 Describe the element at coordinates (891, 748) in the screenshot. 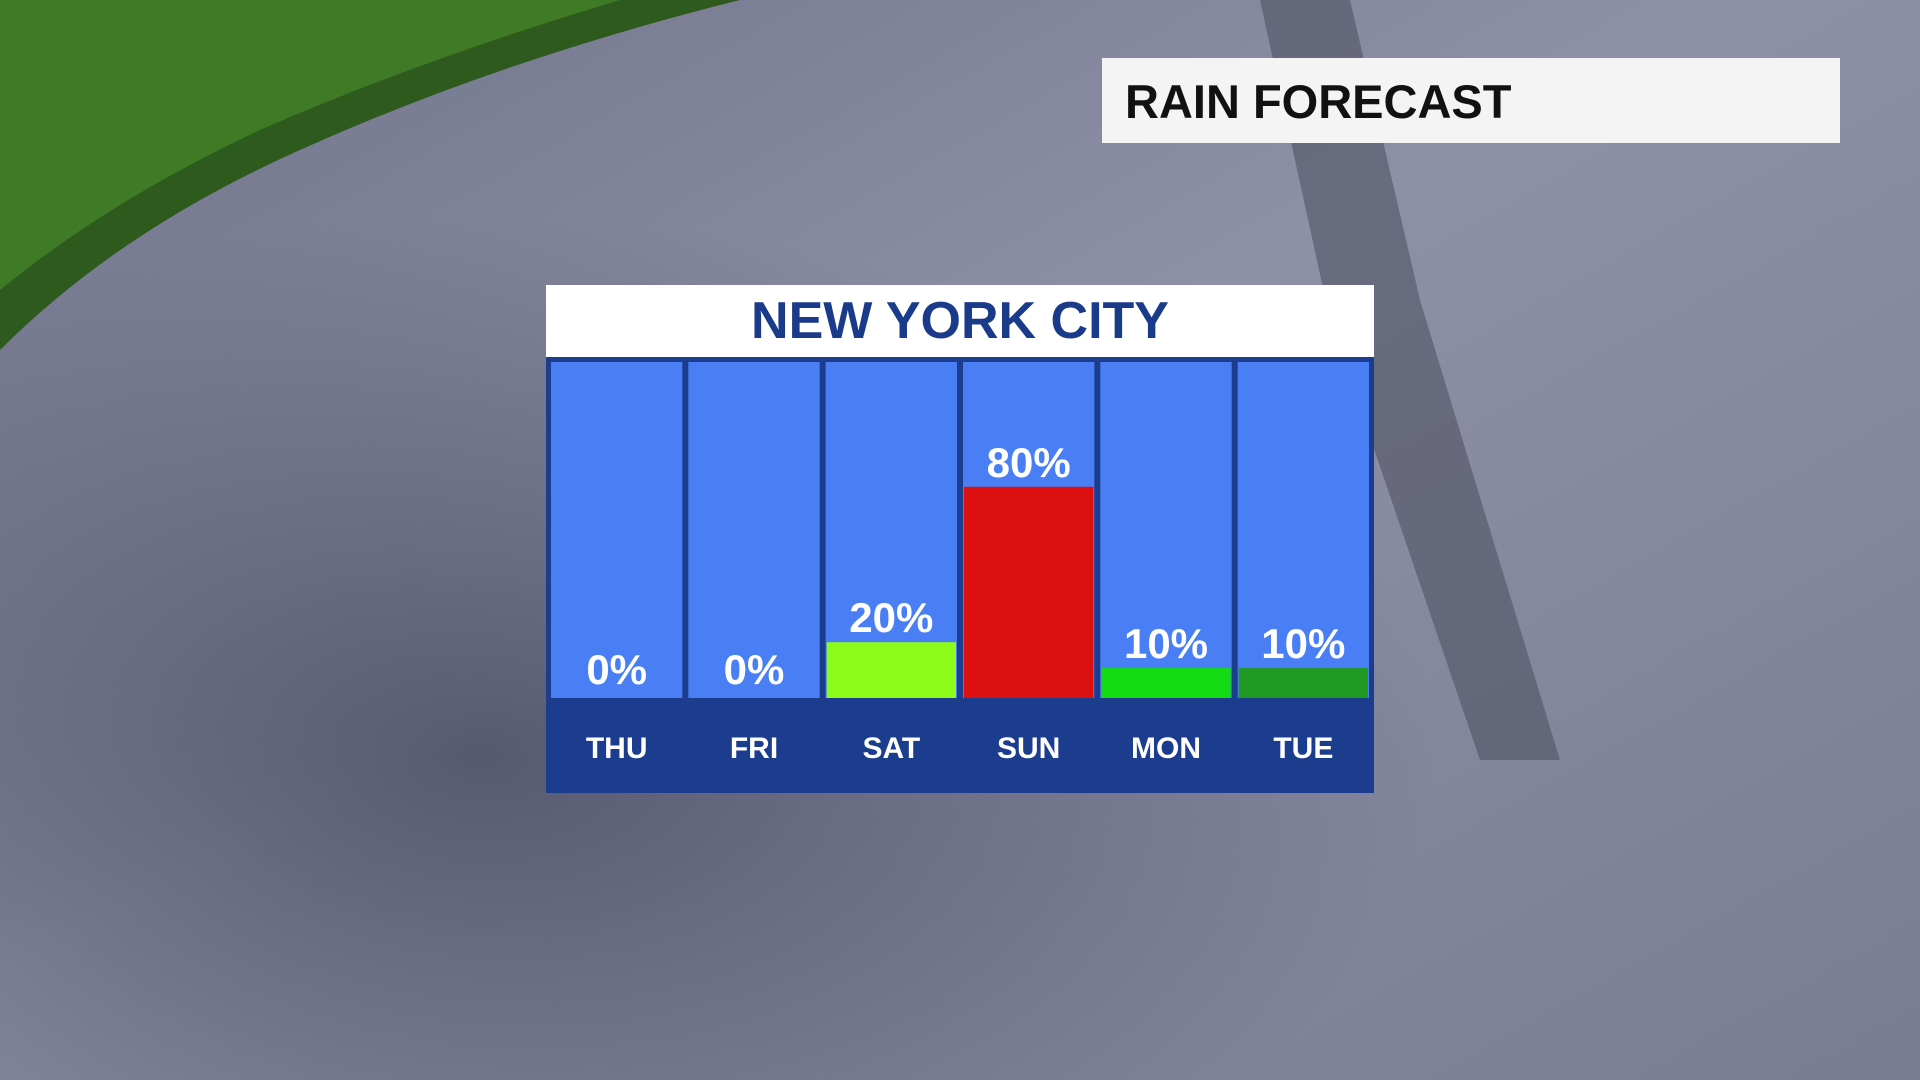

I see `x-tick-label: SAT` at that location.